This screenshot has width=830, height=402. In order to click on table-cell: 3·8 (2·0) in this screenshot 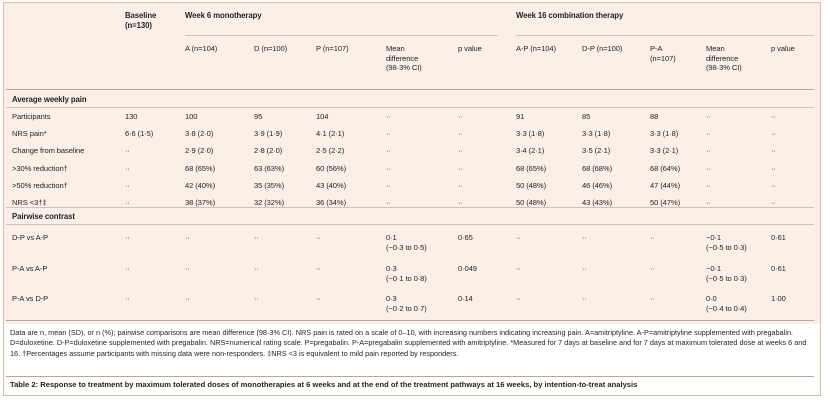, I will do `click(199, 133)`.